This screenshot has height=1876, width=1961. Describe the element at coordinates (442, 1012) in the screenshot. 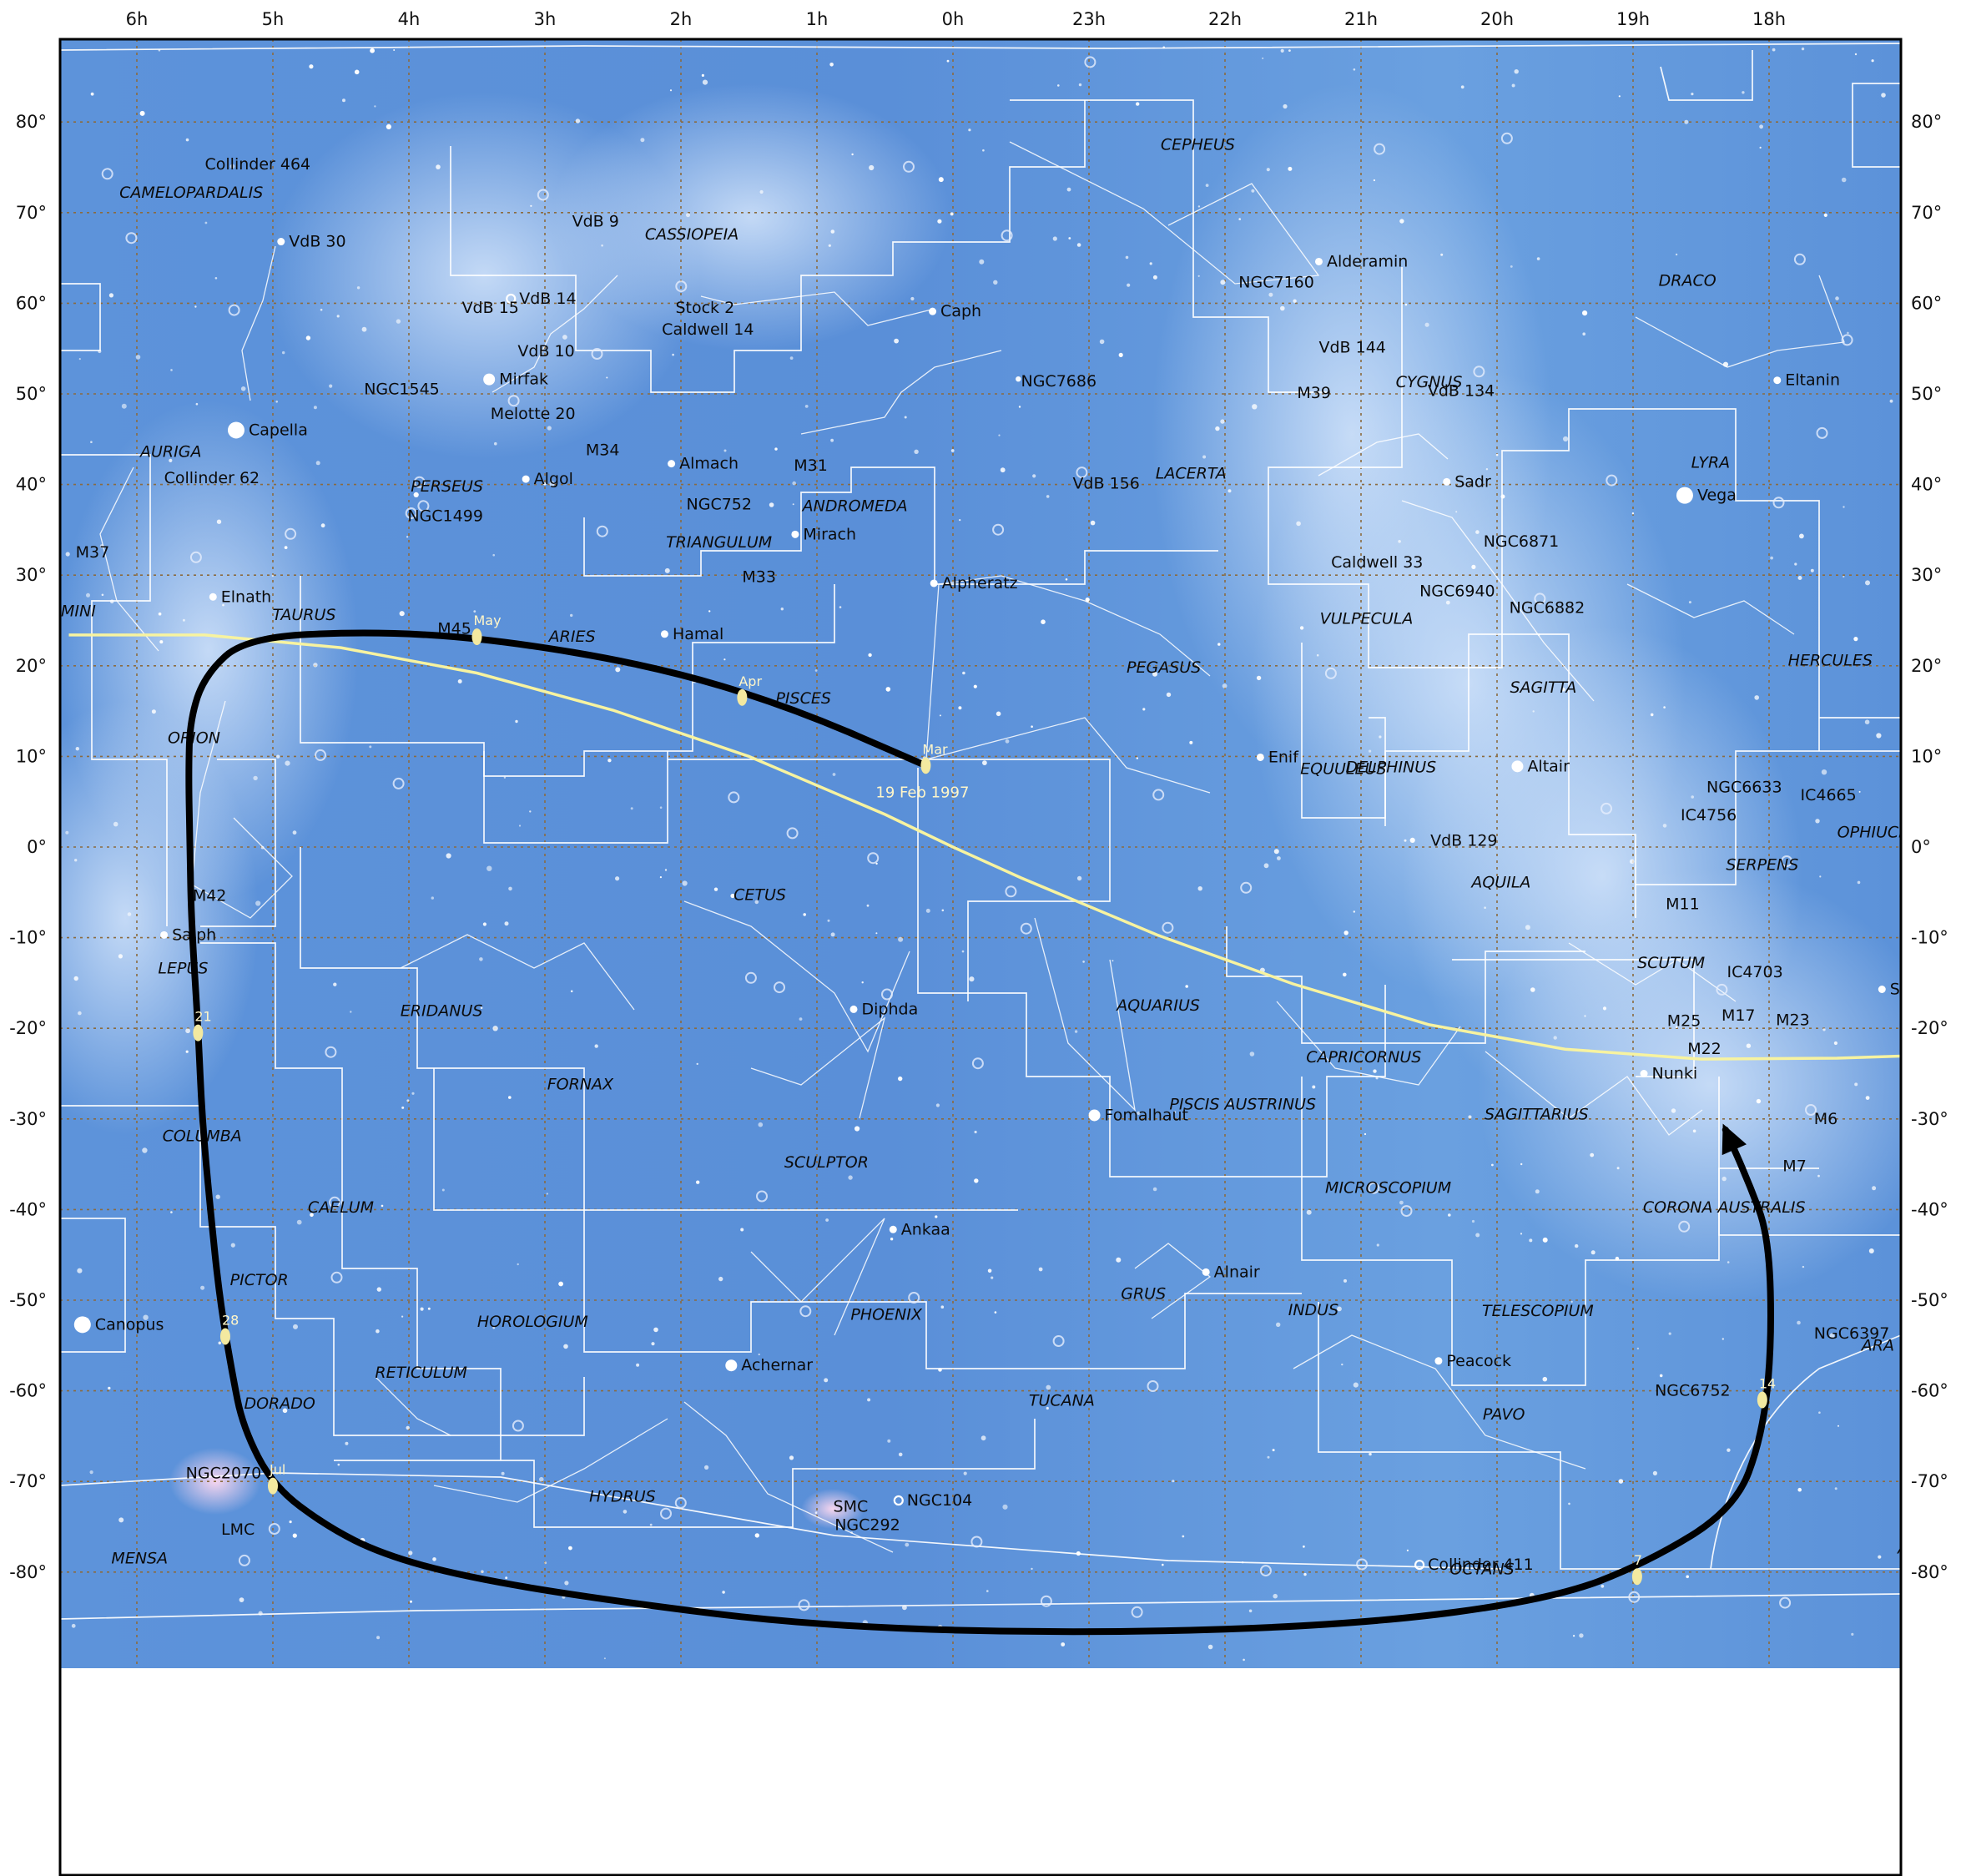

I see `constellation-label: ERIDANUS` at that location.